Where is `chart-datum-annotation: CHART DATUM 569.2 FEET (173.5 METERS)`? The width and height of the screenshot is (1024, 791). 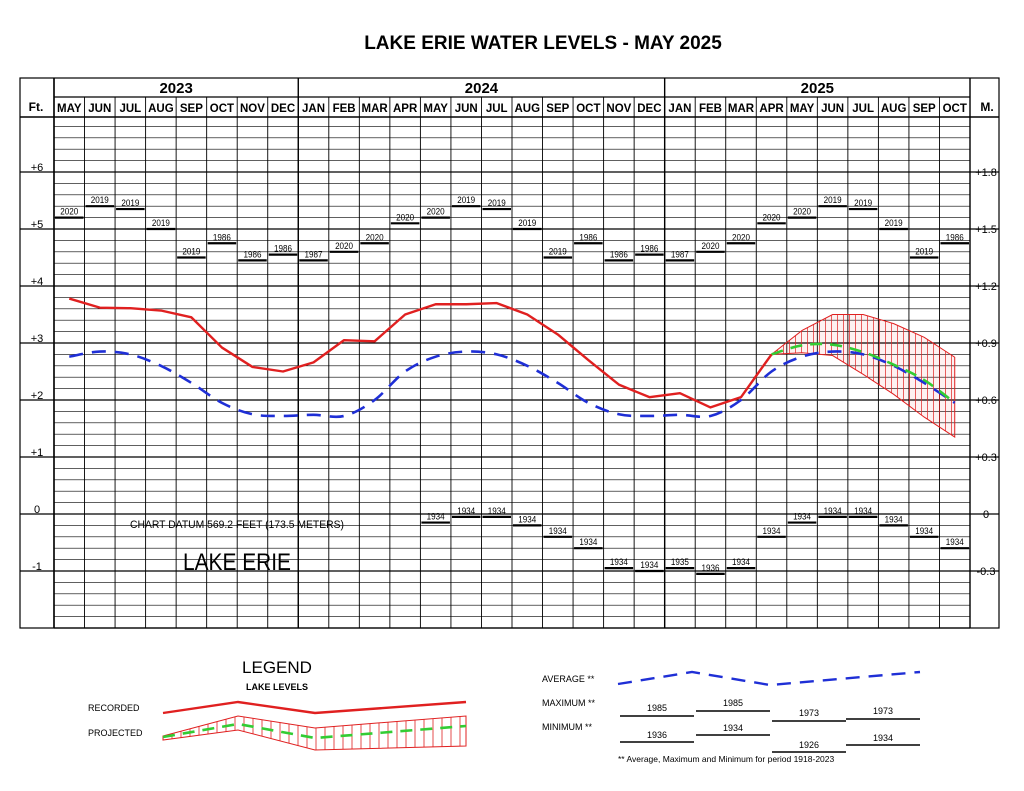
chart-datum-annotation: CHART DATUM 569.2 FEET (173.5 METERS) is located at coordinates (237, 525).